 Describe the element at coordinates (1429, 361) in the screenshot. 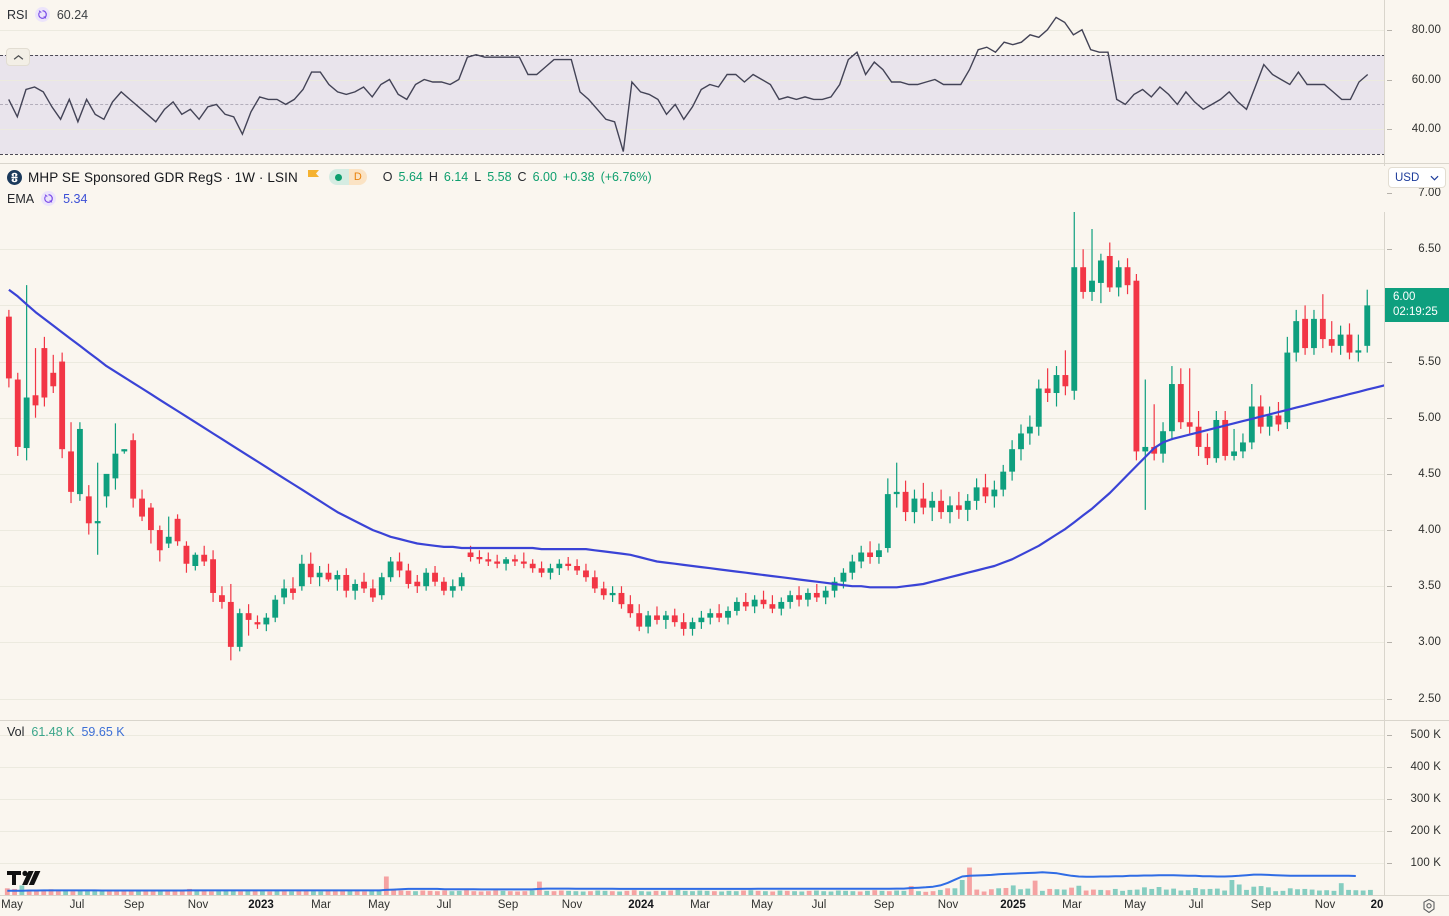

I see `price-axis-label: 5.50` at that location.